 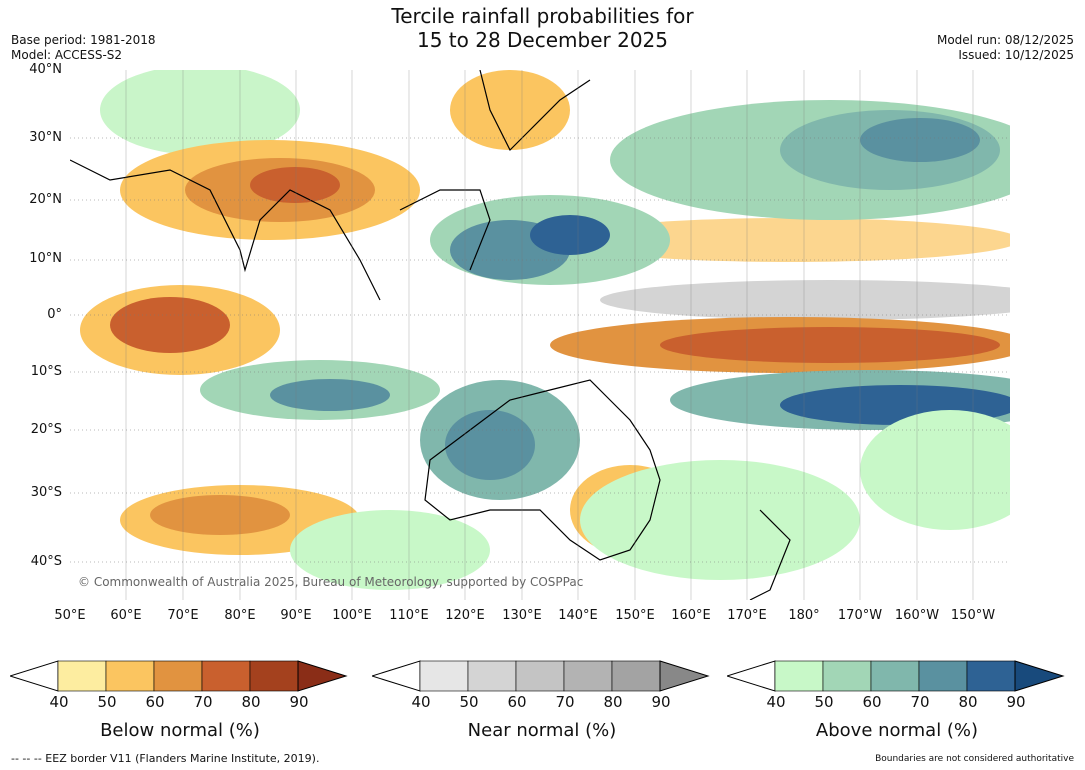 I want to click on lat-label: 40°N, so click(x=45, y=69).